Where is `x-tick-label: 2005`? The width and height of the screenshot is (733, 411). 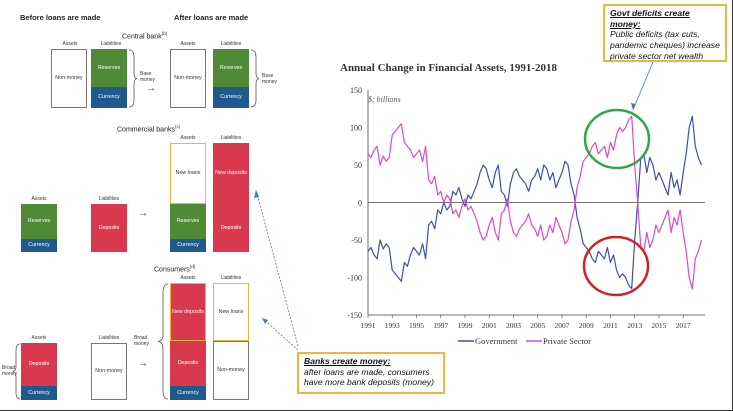 x-tick-label: 2005 is located at coordinates (537, 325).